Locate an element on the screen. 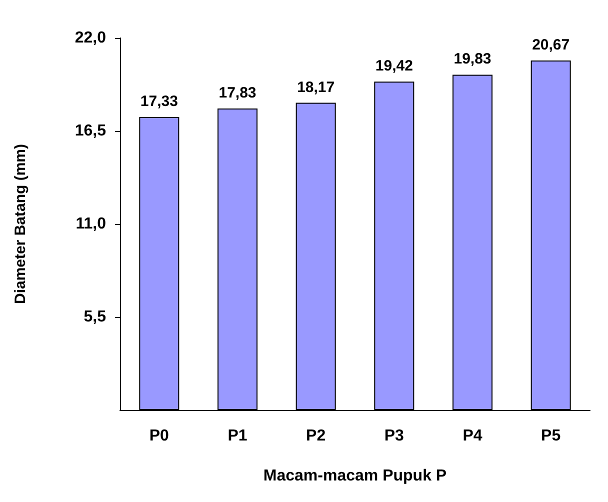 The image size is (608, 502). data-label: 17,33 is located at coordinates (159, 101).